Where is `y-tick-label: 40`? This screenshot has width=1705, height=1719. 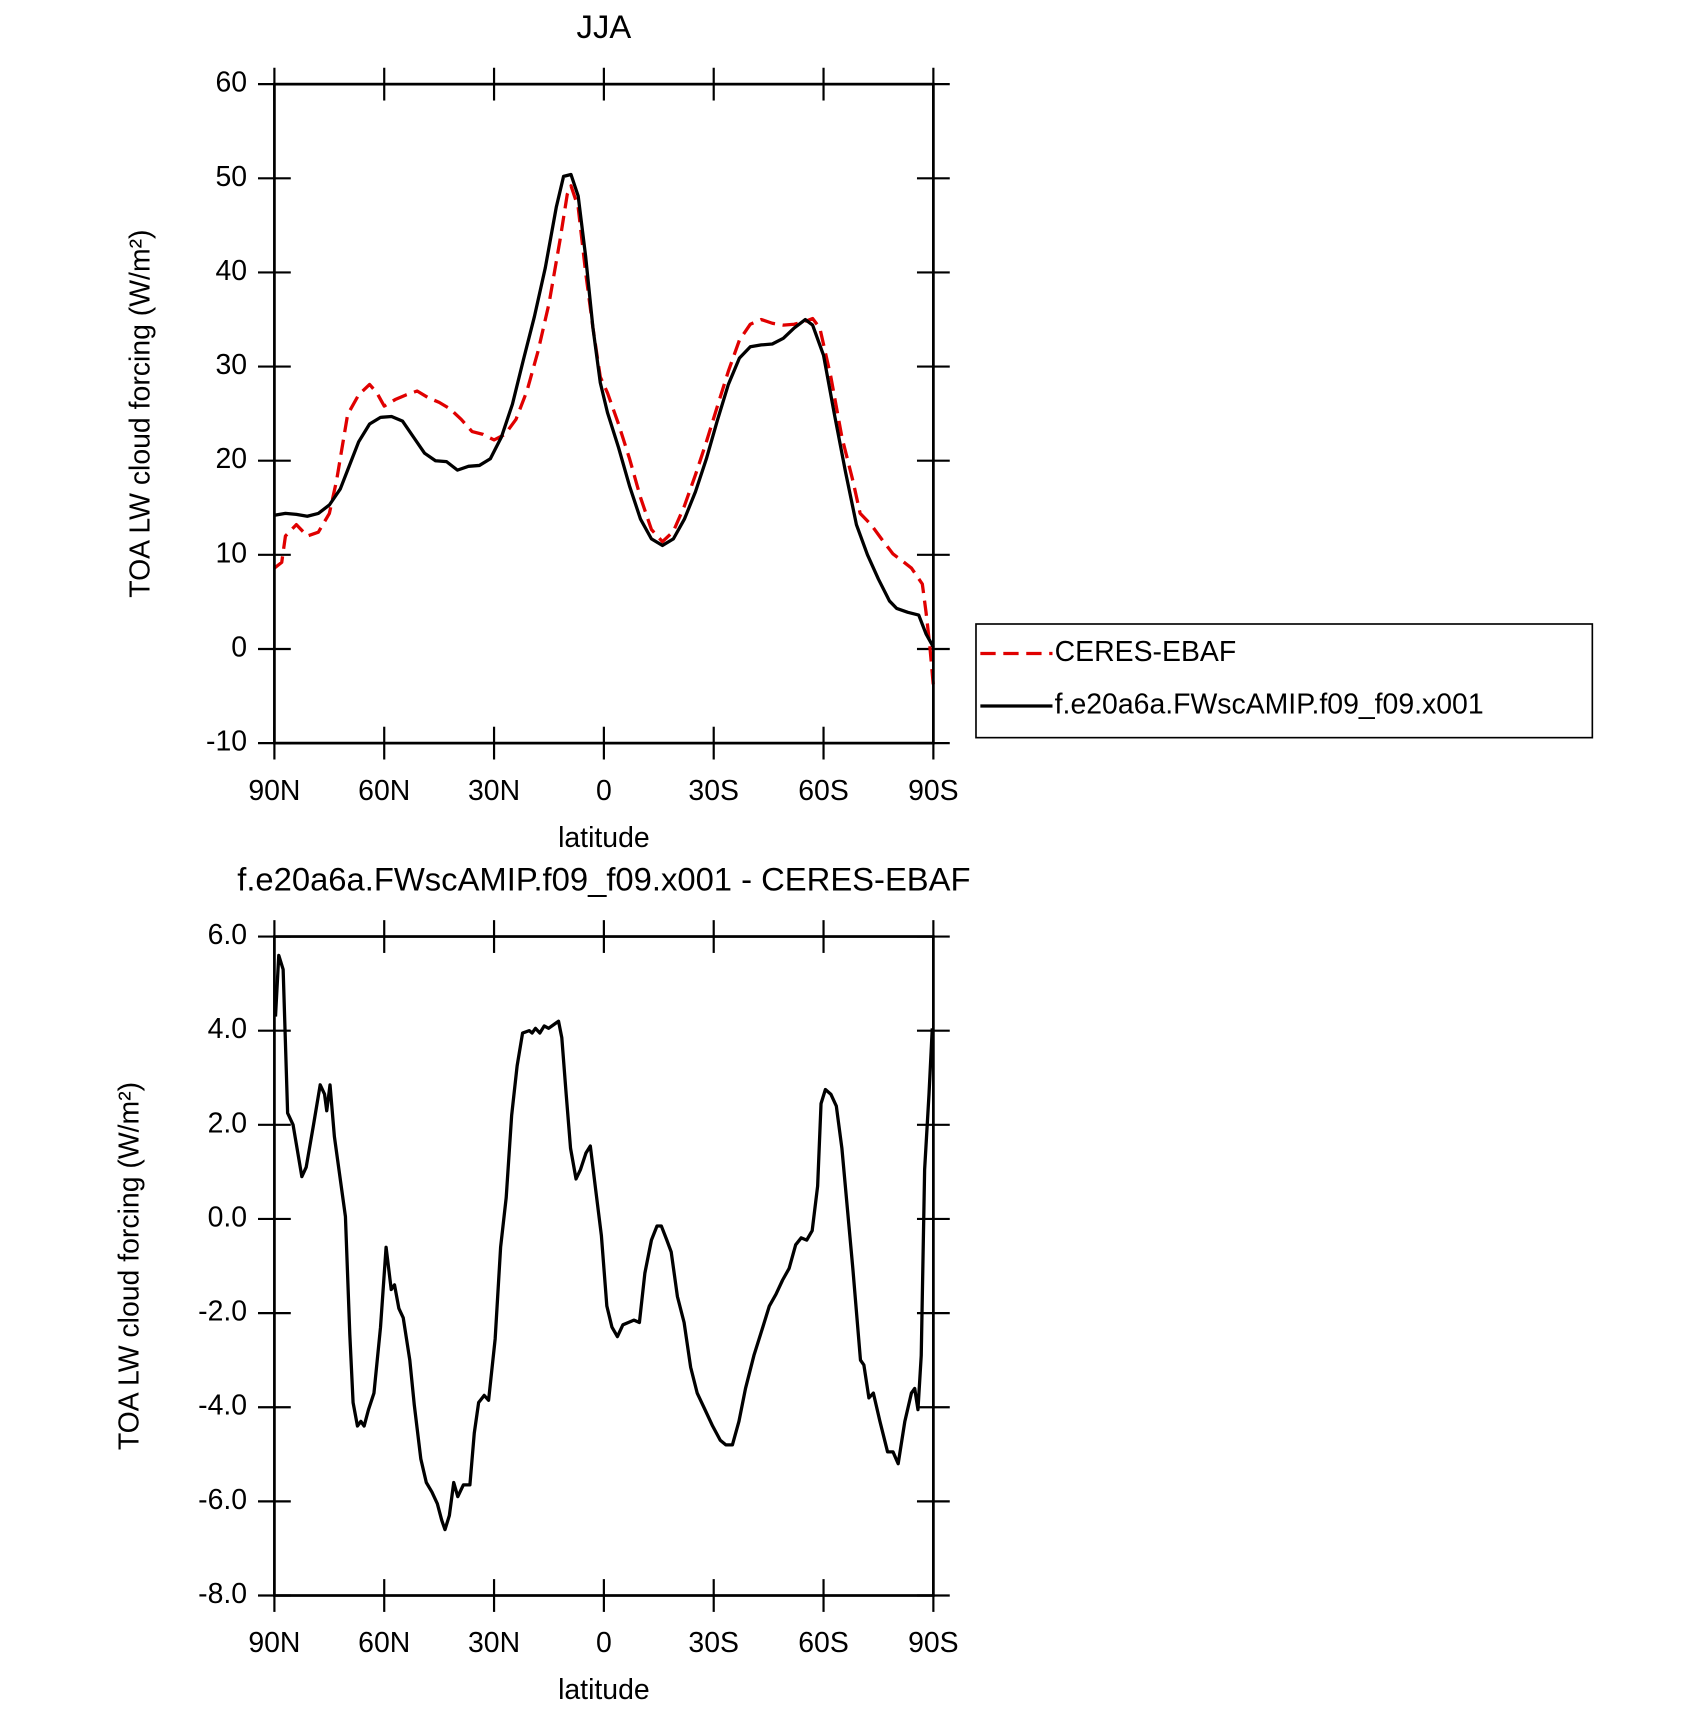 y-tick-label: 40 is located at coordinates (231, 271).